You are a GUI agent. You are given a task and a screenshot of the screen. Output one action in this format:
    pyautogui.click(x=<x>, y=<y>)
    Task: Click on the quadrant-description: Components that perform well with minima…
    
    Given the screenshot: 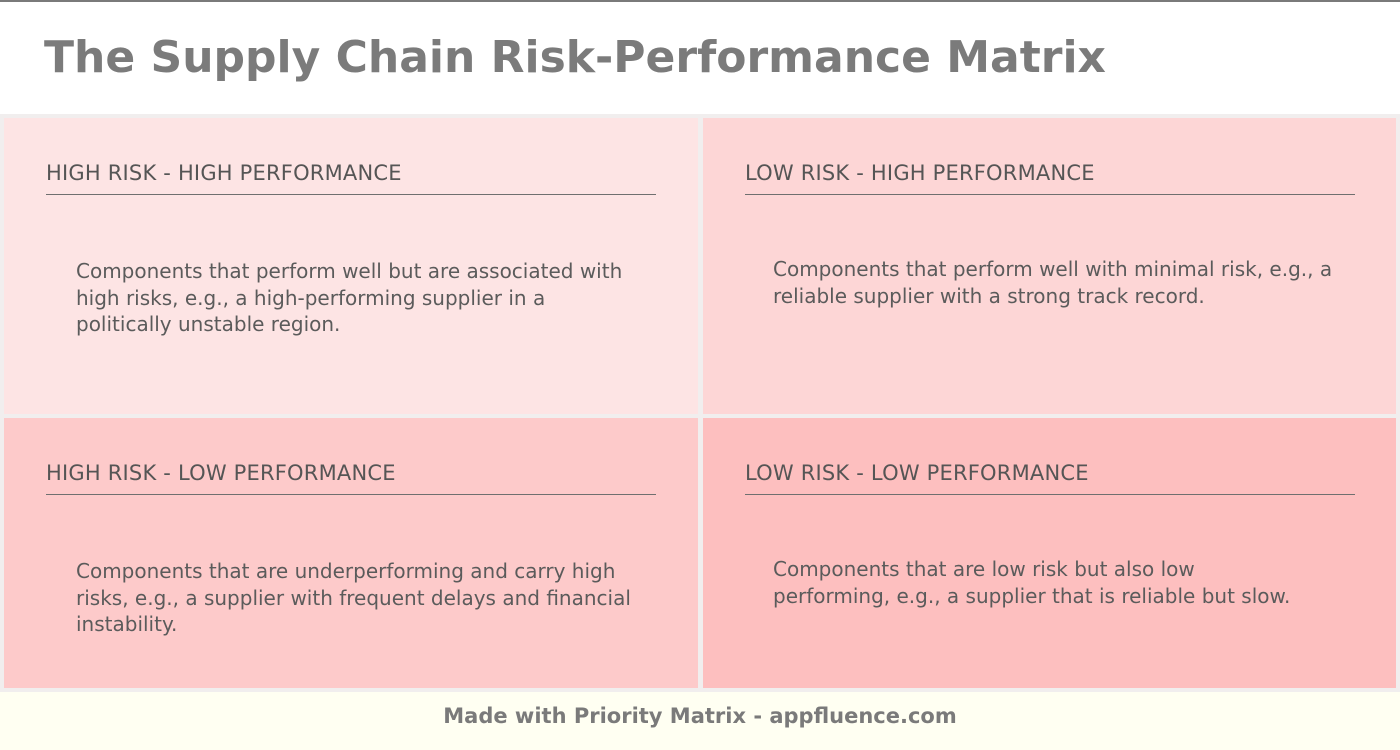 What is the action you would take?
    pyautogui.click(x=1053, y=282)
    